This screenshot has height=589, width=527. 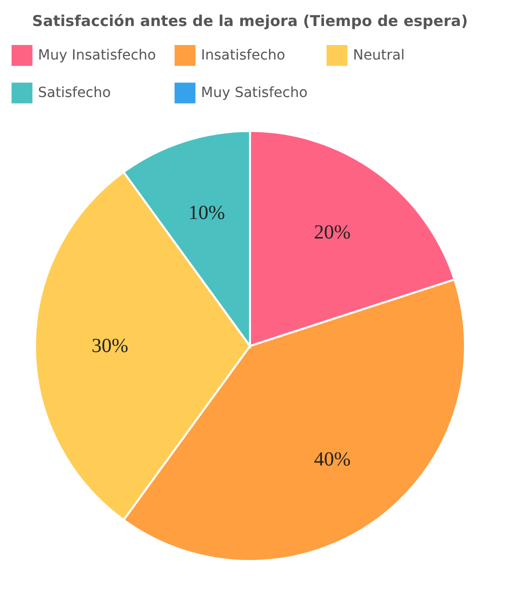 What do you see at coordinates (207, 213) in the screenshot?
I see `data-label: 10%` at bounding box center [207, 213].